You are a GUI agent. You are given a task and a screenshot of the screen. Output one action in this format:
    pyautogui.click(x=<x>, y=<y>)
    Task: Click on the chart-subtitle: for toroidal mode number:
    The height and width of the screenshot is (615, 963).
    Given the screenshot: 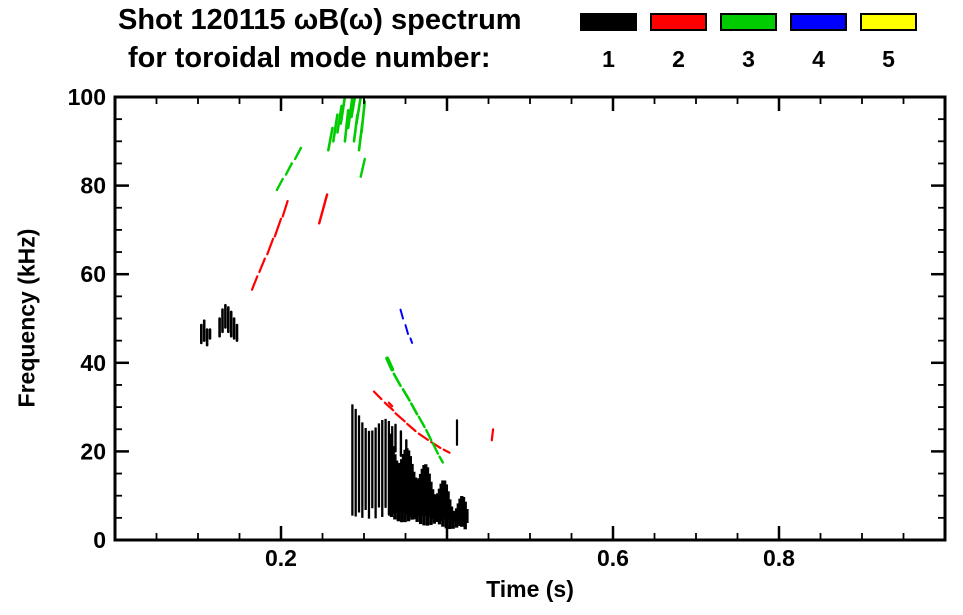 What is the action you would take?
    pyautogui.click(x=309, y=58)
    